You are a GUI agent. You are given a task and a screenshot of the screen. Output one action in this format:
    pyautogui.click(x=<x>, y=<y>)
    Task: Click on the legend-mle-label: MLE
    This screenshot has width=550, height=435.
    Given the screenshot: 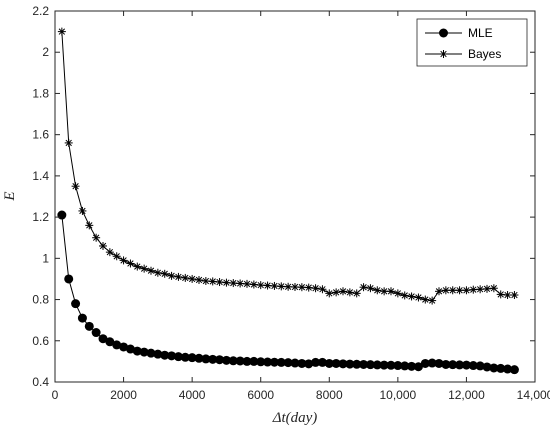 What is the action you would take?
    pyautogui.click(x=480, y=33)
    